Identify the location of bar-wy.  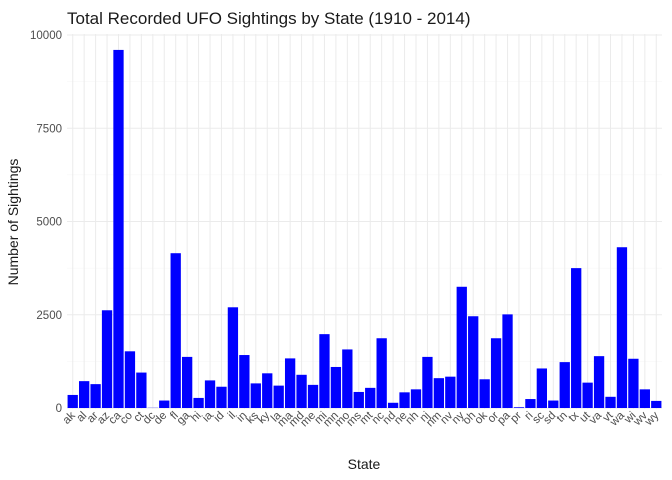
(656, 404).